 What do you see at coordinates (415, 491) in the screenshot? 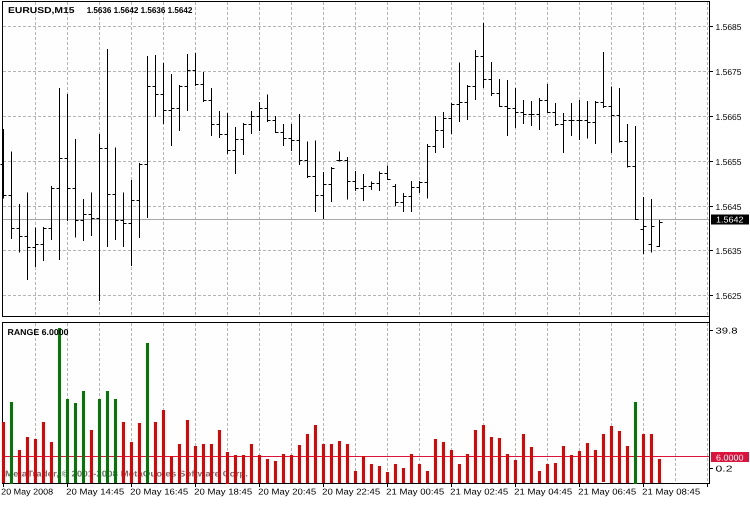
I see `svg-text: 21 May 00:45` at bounding box center [415, 491].